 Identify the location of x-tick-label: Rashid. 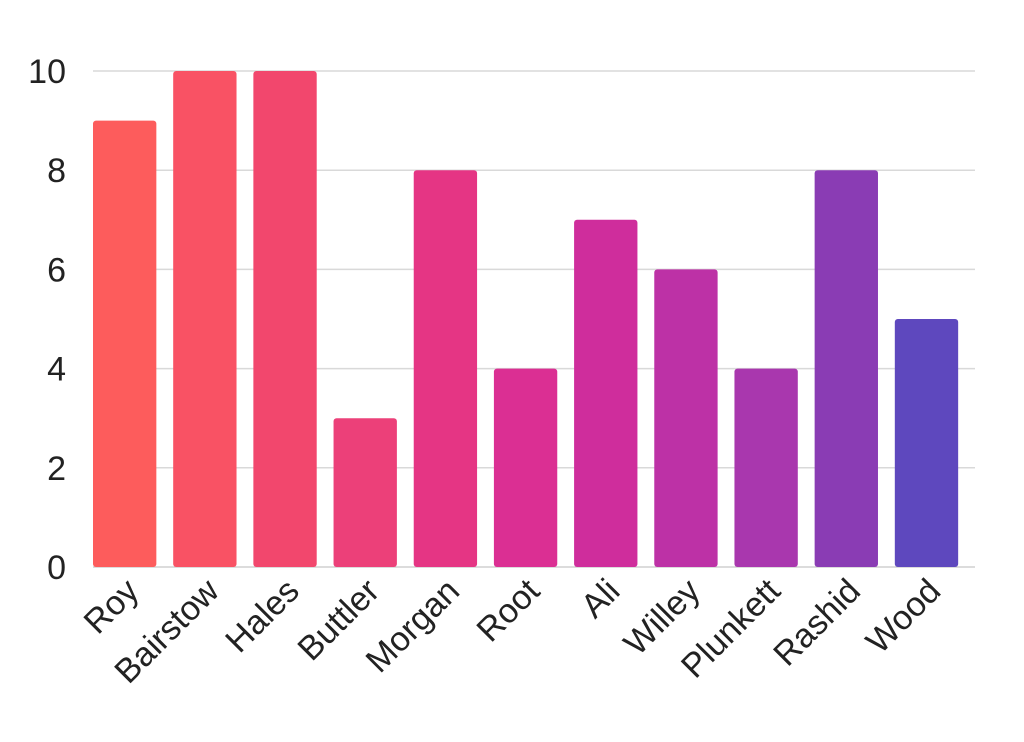
(817, 623).